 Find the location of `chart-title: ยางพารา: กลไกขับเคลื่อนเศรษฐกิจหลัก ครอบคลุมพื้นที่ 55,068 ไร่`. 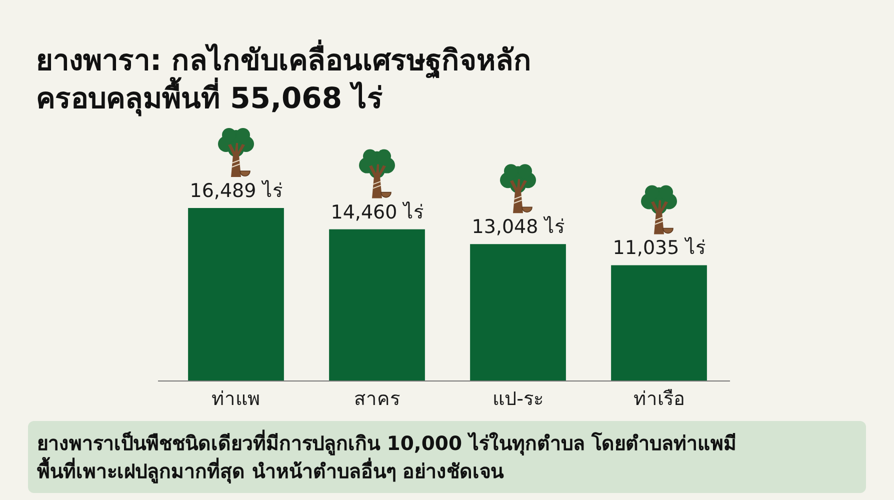

chart-title: ยางพารา: กลไกขับเคลื่อนเศรษฐกิจหลัก ครอบคลุมพื้นที่ 55,068 ไร่ is located at coordinates (284, 77).